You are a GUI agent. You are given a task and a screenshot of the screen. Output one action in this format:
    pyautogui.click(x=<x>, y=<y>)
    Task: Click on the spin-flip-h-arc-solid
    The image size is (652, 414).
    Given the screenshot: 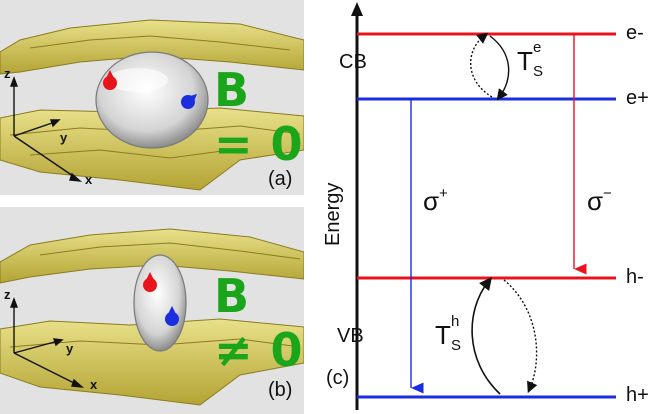 What is the action you would take?
    pyautogui.click(x=486, y=335)
    